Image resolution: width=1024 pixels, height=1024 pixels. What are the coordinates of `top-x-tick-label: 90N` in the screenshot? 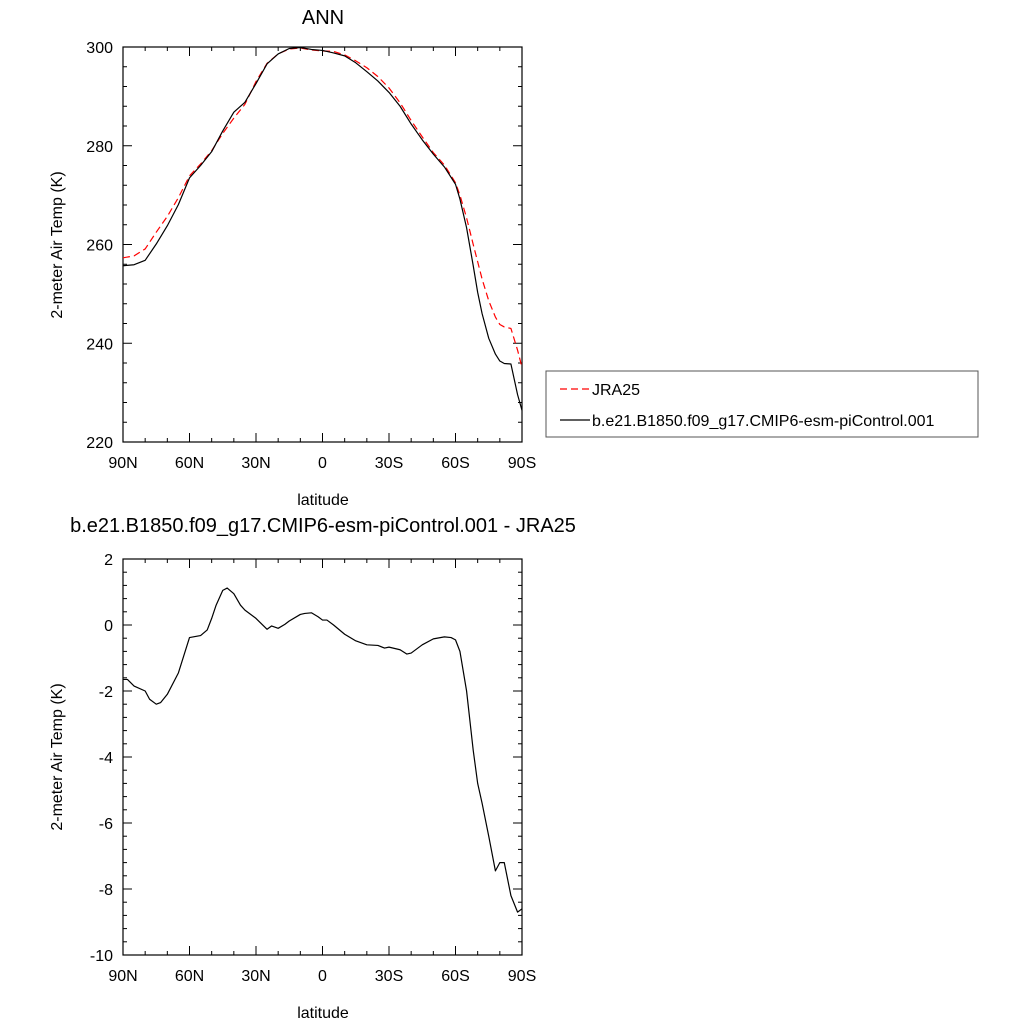 It's located at (122, 463).